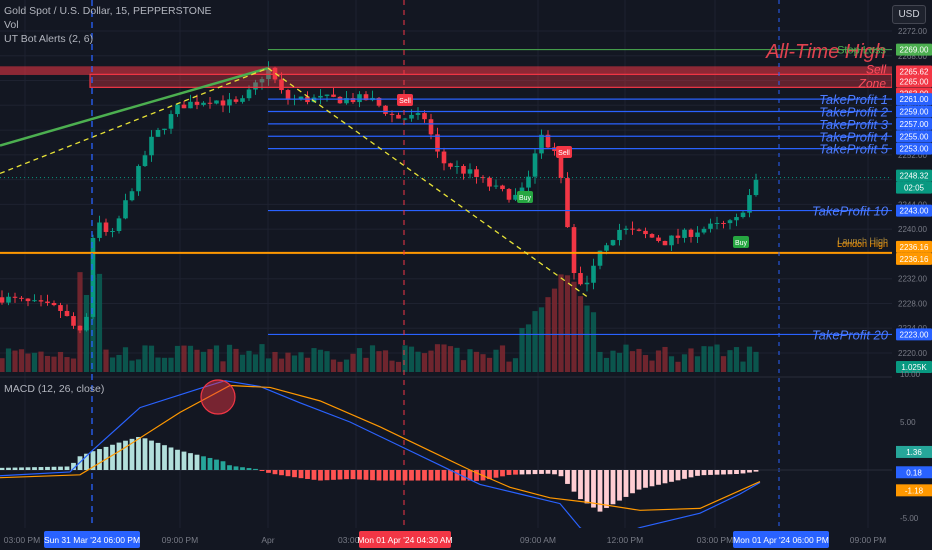 This screenshot has height=550, width=932. What do you see at coordinates (741, 243) in the screenshot?
I see `buy-signal-text: Buy` at bounding box center [741, 243].